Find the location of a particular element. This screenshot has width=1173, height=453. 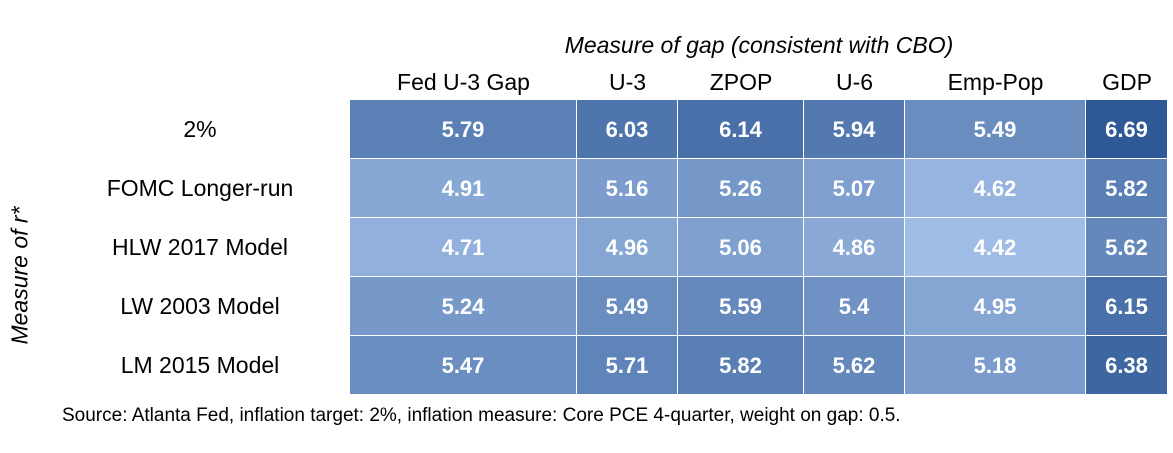

row-group-label: Measure of r* is located at coordinates (19, 275).